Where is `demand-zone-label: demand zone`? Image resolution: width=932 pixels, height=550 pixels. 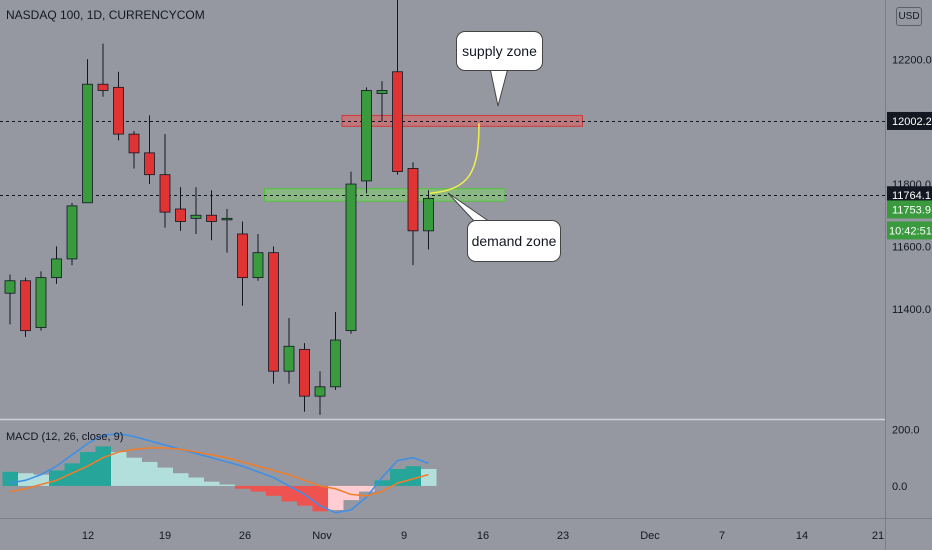 demand-zone-label: demand zone is located at coordinates (514, 241).